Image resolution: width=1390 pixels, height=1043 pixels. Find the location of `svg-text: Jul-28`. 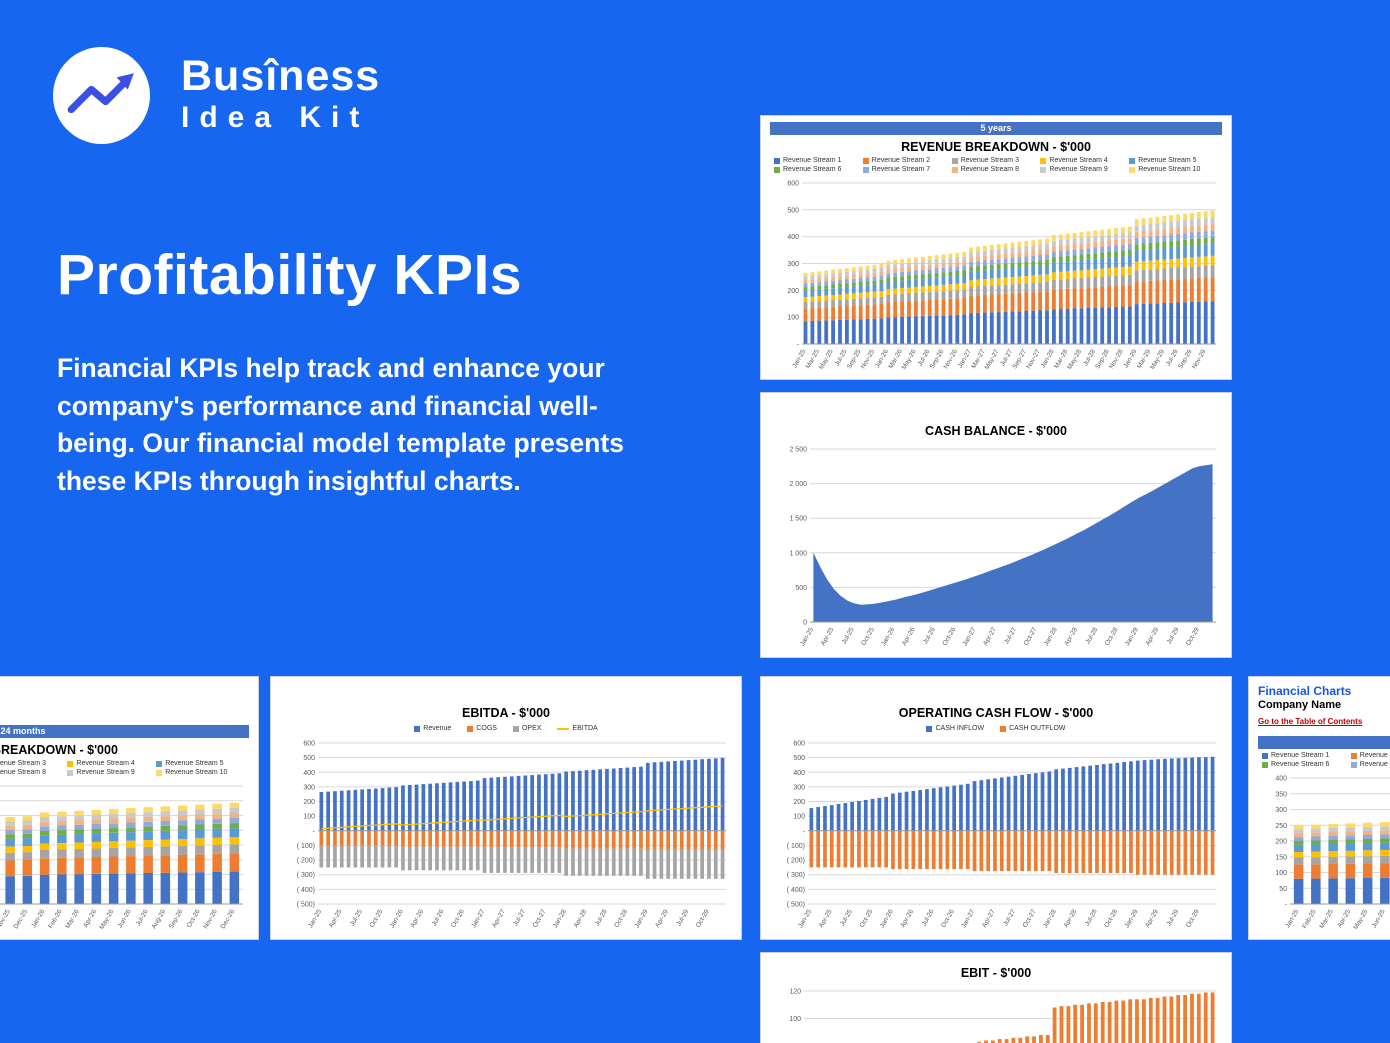

svg-text: Jul-28 is located at coordinates (1091, 917).